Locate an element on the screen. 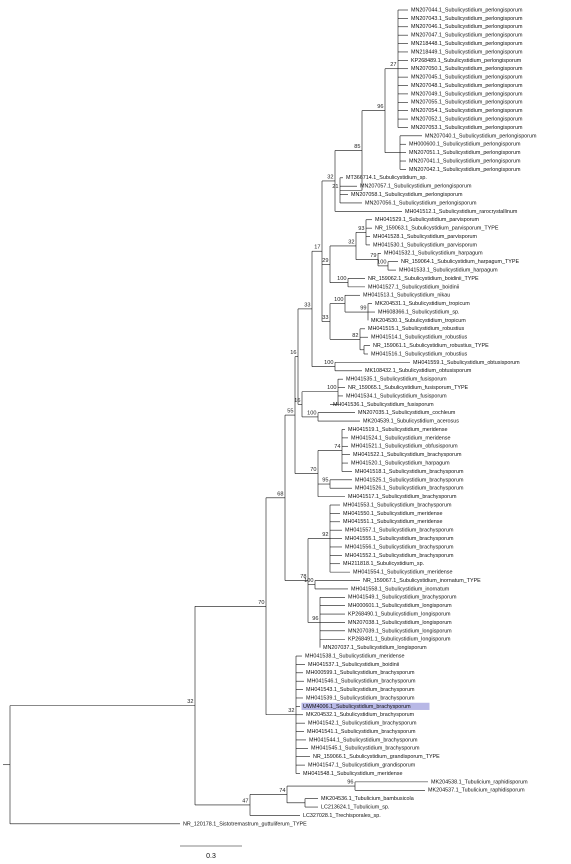  tip-label: MH041555.1_Subulicystidium_brachysporum is located at coordinates (399, 539).